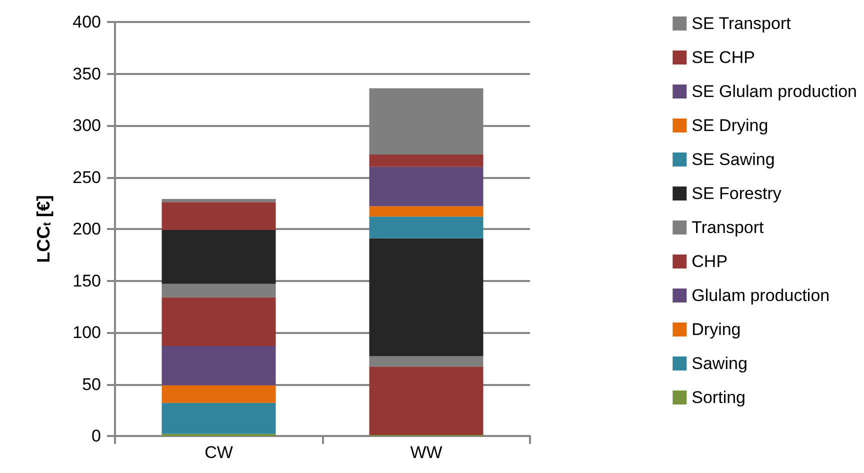 This screenshot has height=473, width=864. I want to click on y-tick-label: 300, so click(86, 125).